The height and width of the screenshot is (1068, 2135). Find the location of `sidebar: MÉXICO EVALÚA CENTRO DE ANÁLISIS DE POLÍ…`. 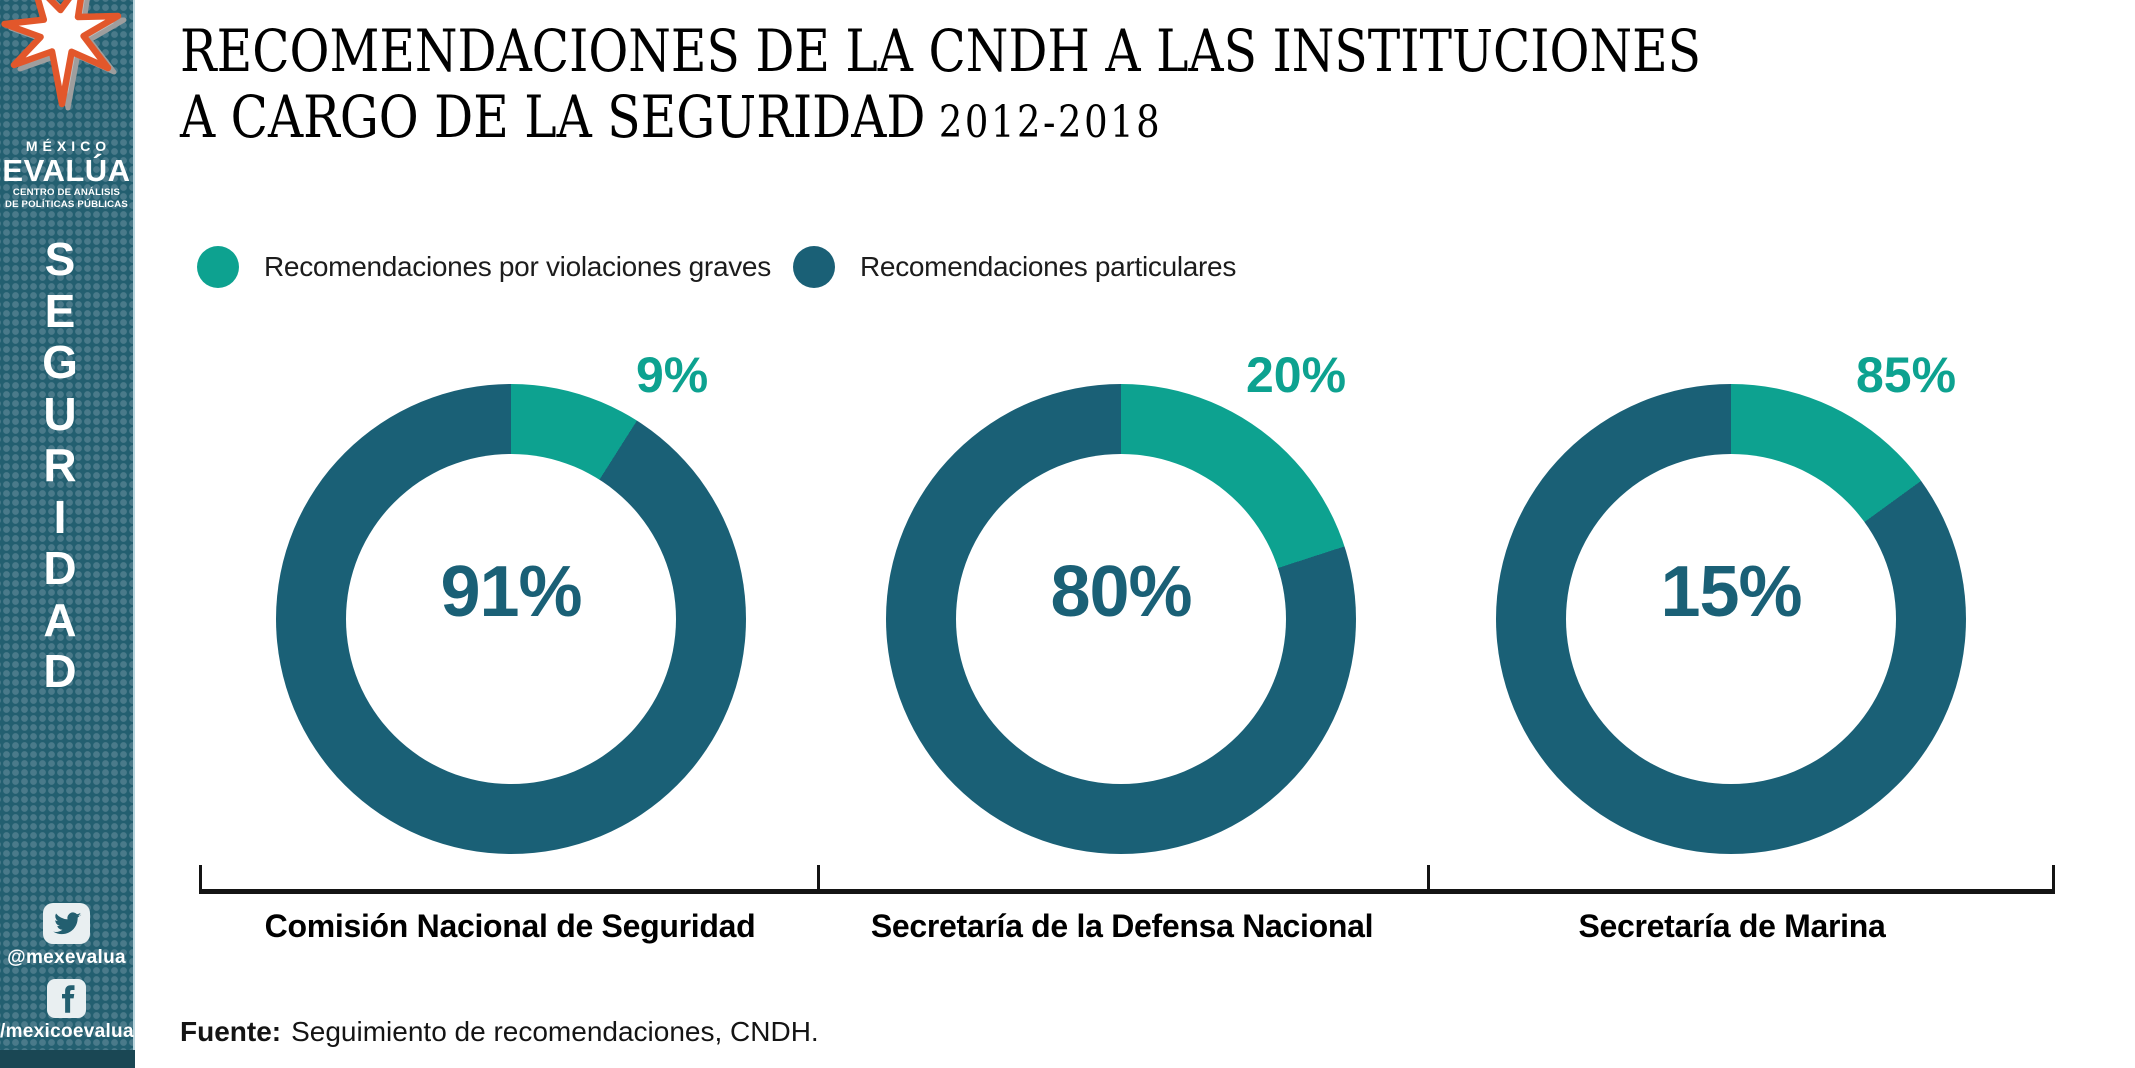

sidebar: MÉXICO EVALÚA CENTRO DE ANÁLISIS DE POLÍ… is located at coordinates (67, 534).